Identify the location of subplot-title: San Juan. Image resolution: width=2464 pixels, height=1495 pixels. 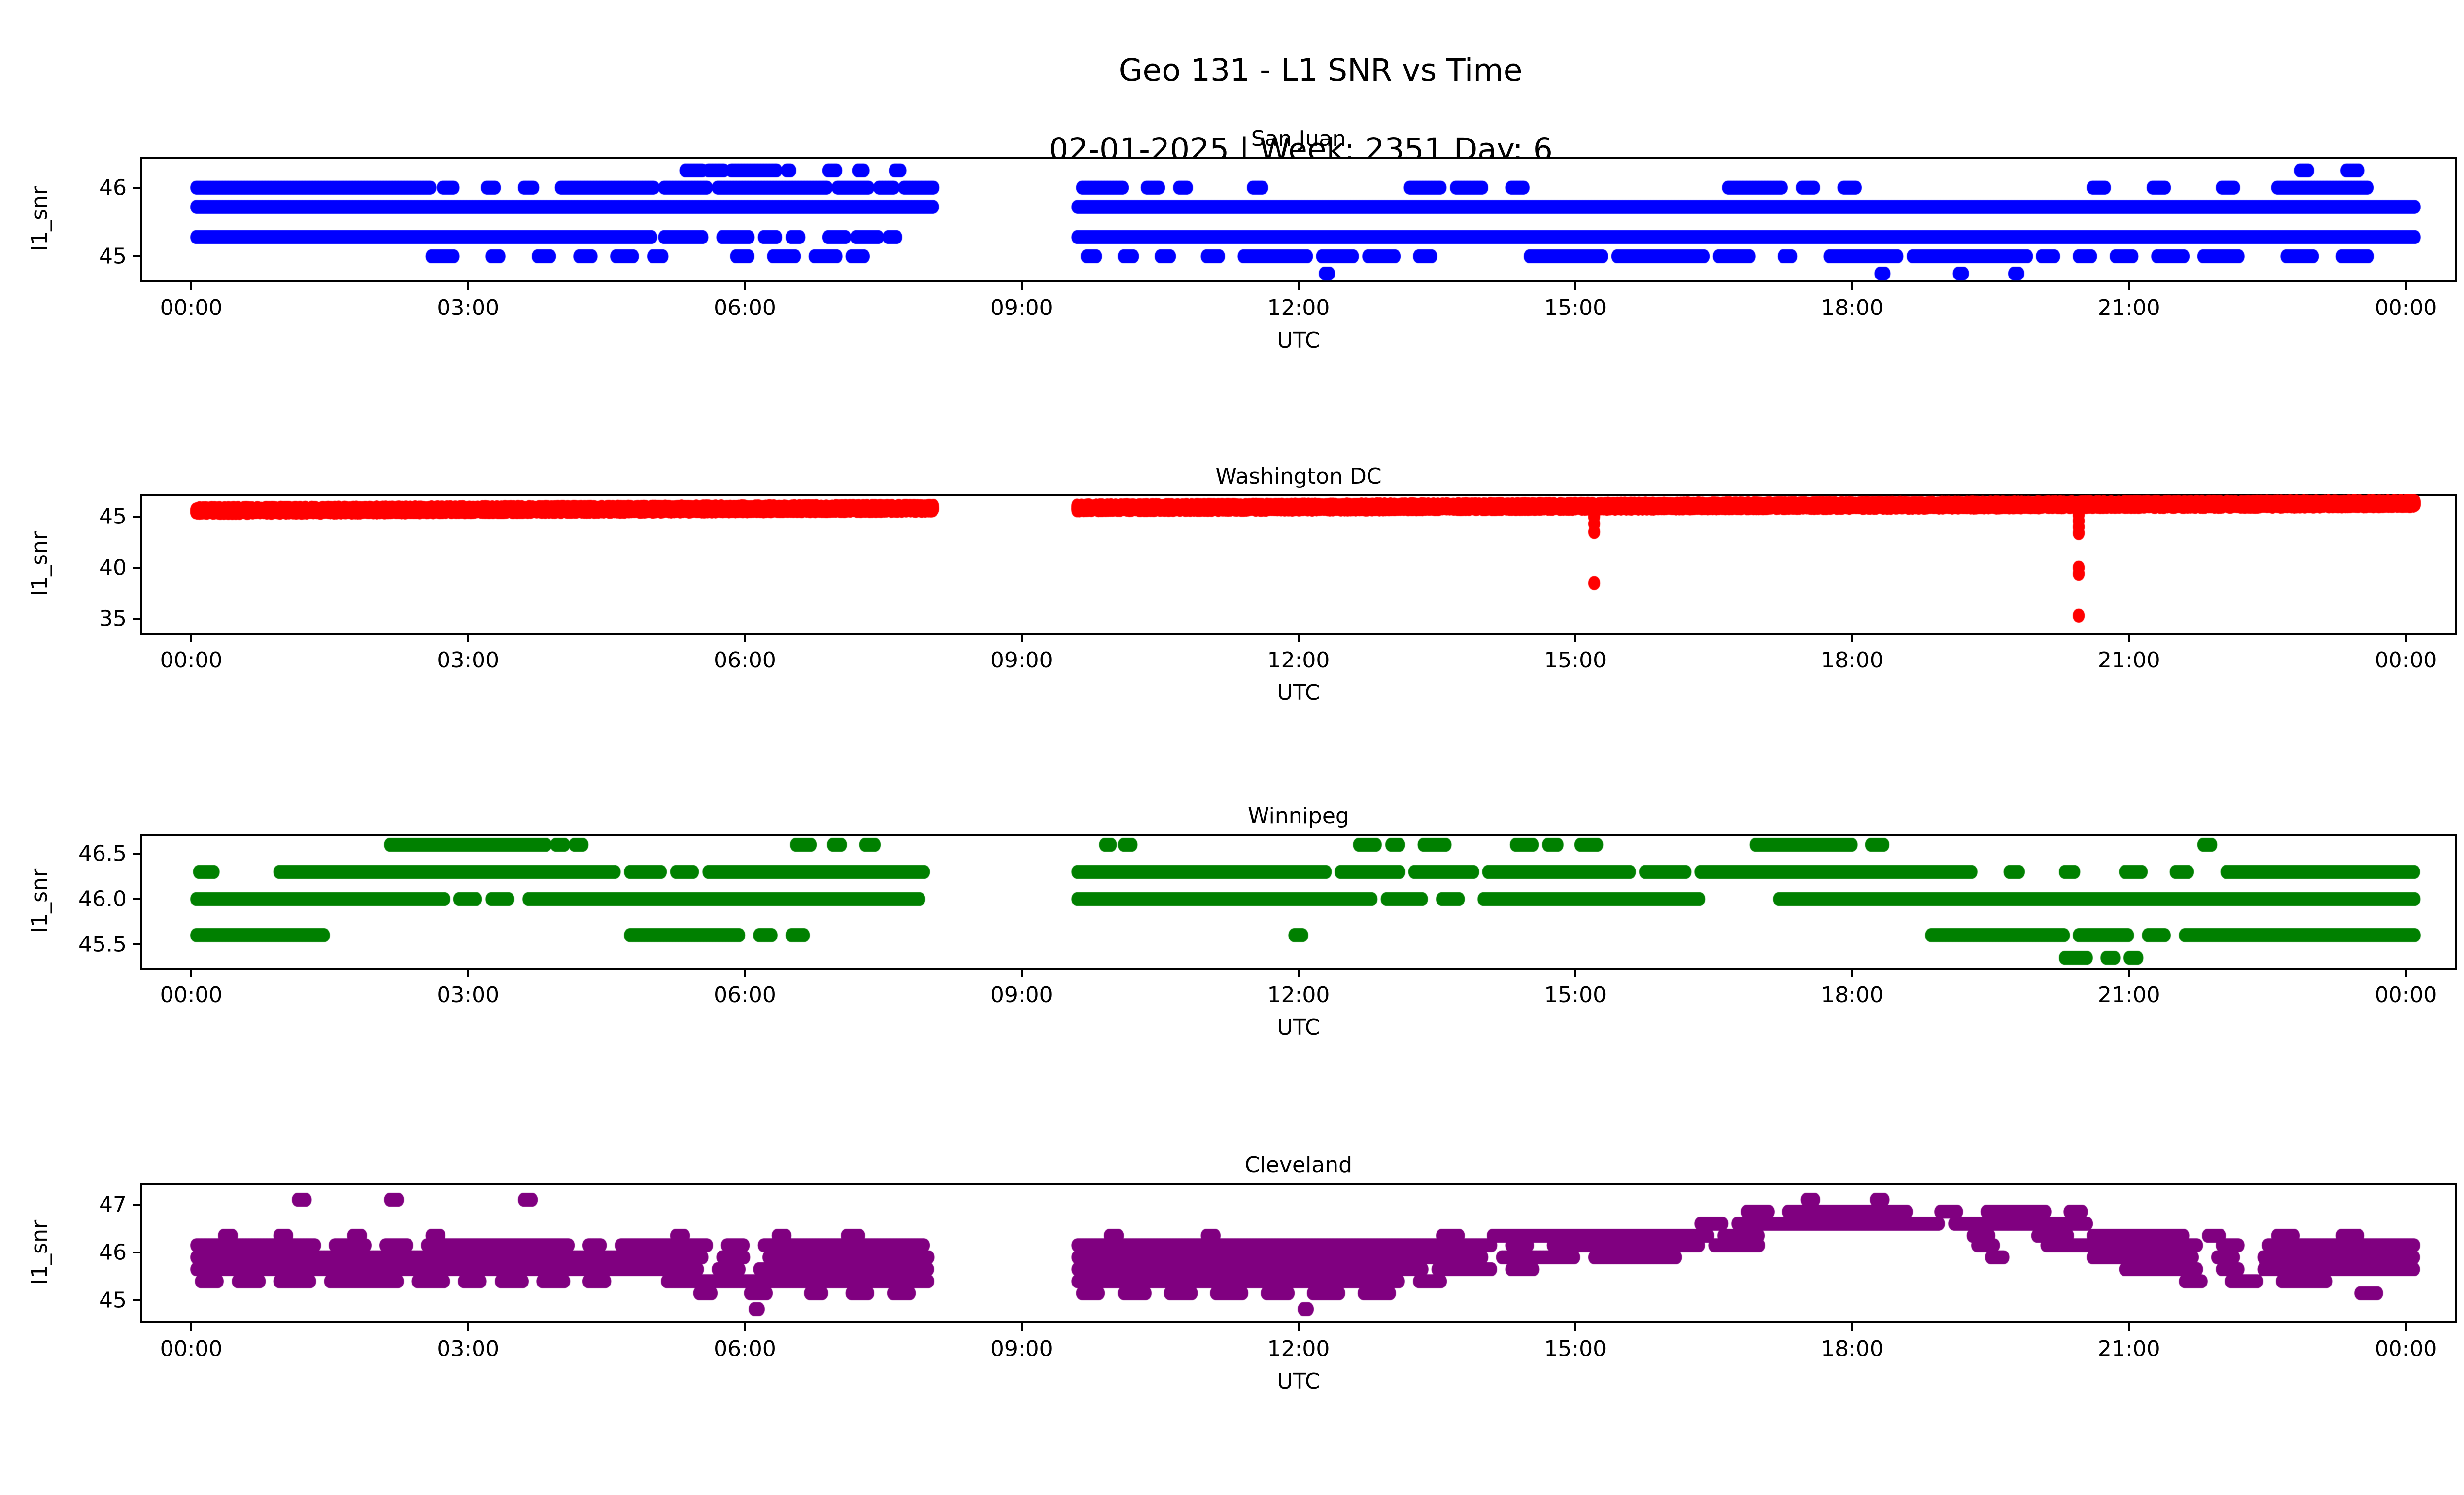
(1298, 138).